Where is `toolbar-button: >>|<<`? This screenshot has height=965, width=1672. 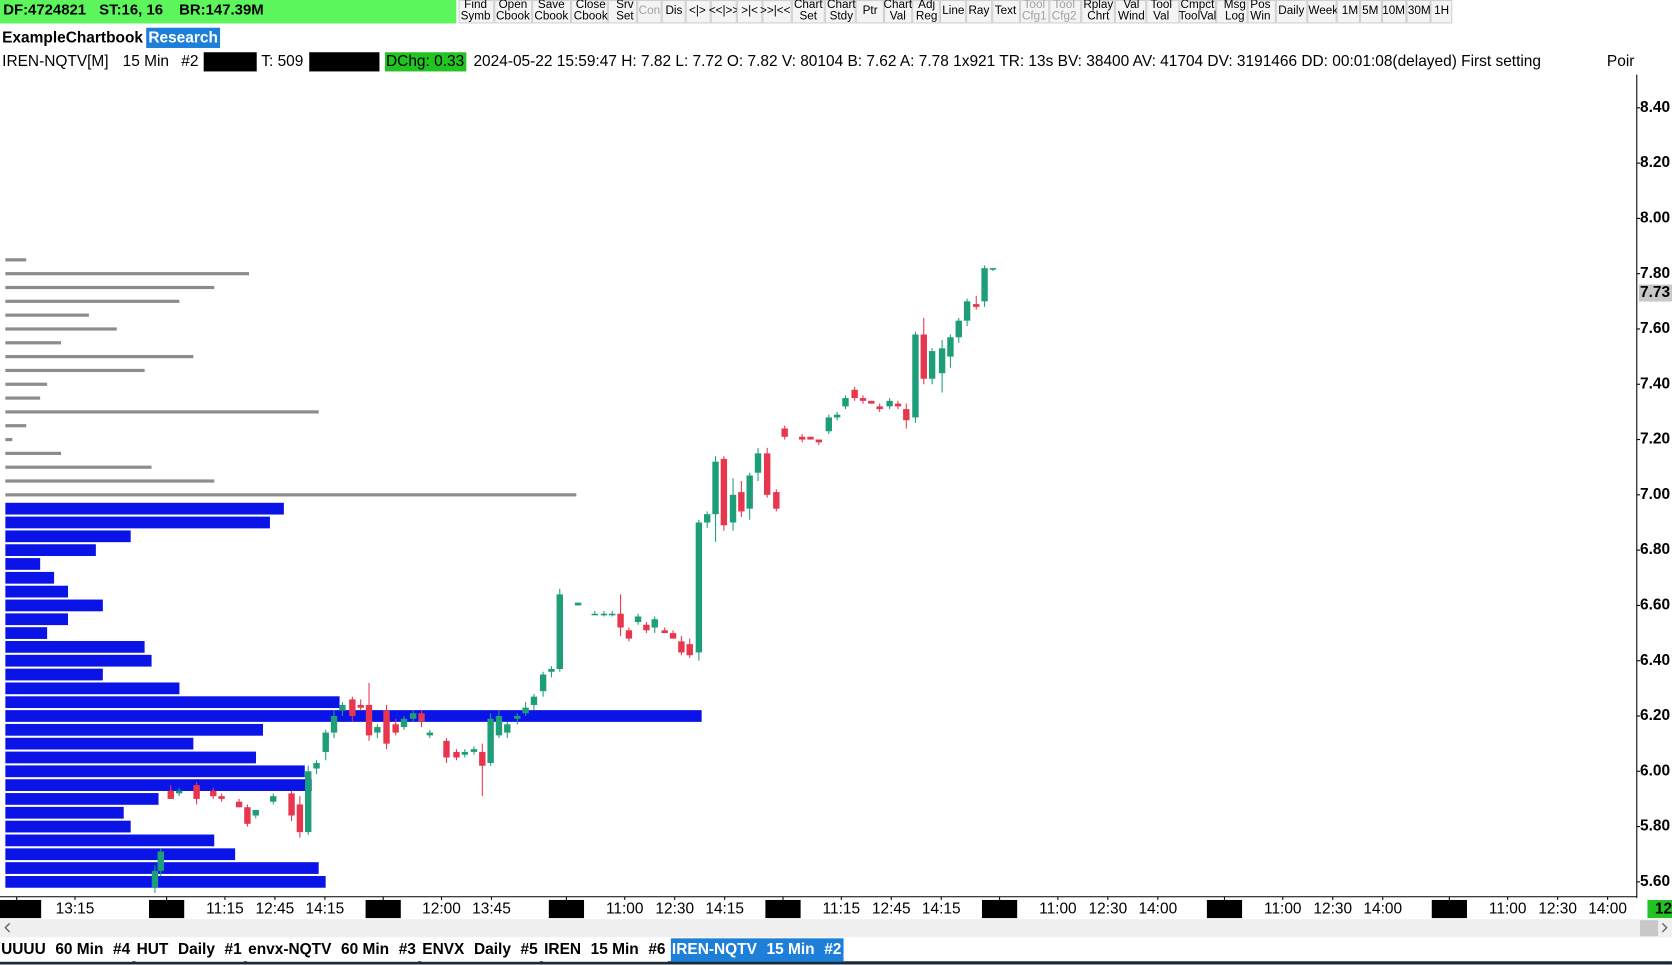
toolbar-button: >>|<< is located at coordinates (776, 12).